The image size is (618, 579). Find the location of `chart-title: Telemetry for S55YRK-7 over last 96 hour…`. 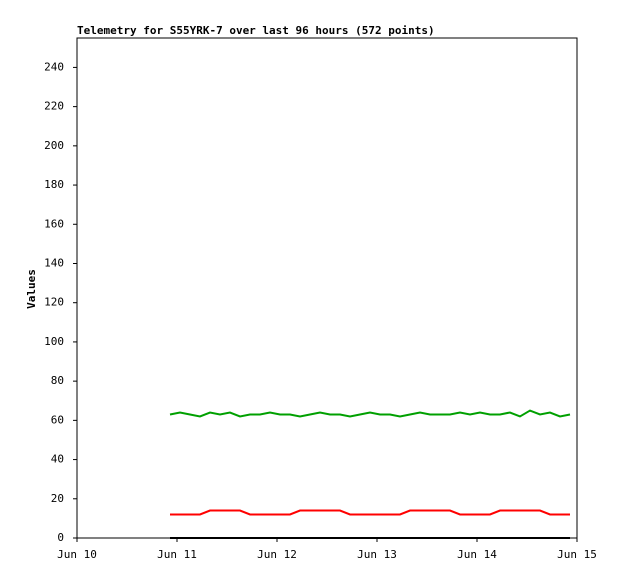

chart-title: Telemetry for S55YRK-7 over last 96 hour… is located at coordinates (256, 30).